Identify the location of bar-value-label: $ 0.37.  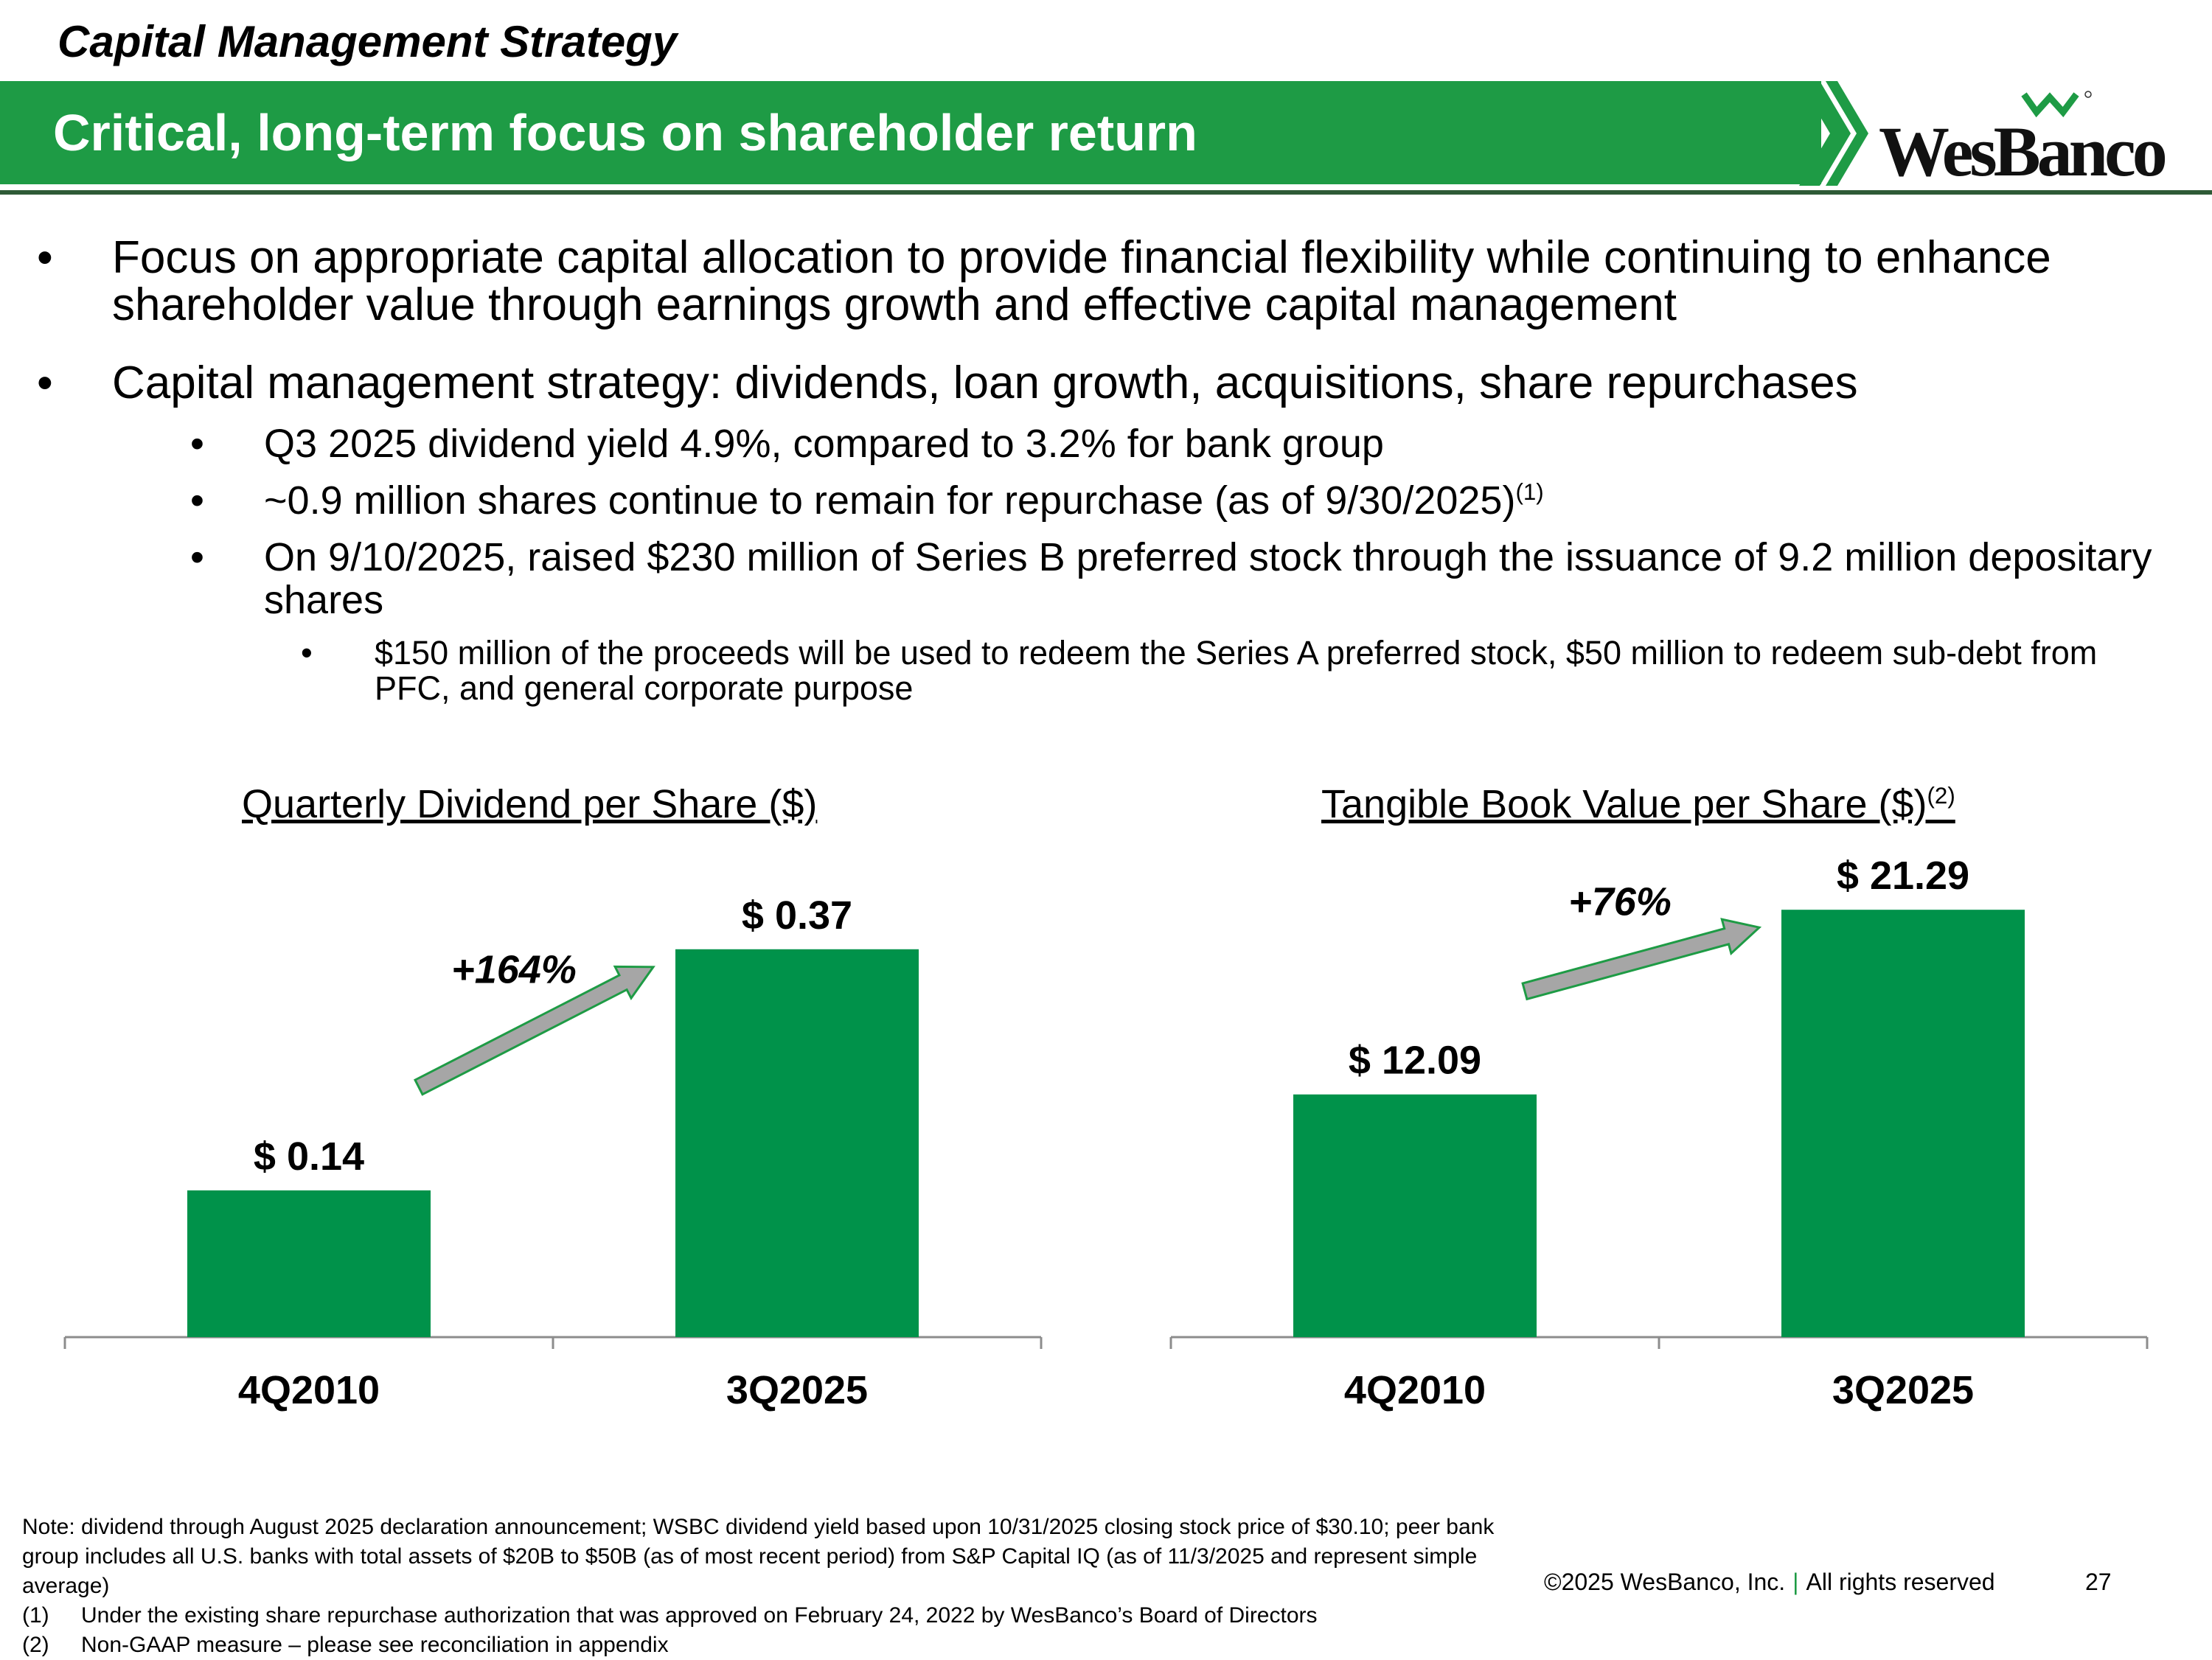
(797, 915).